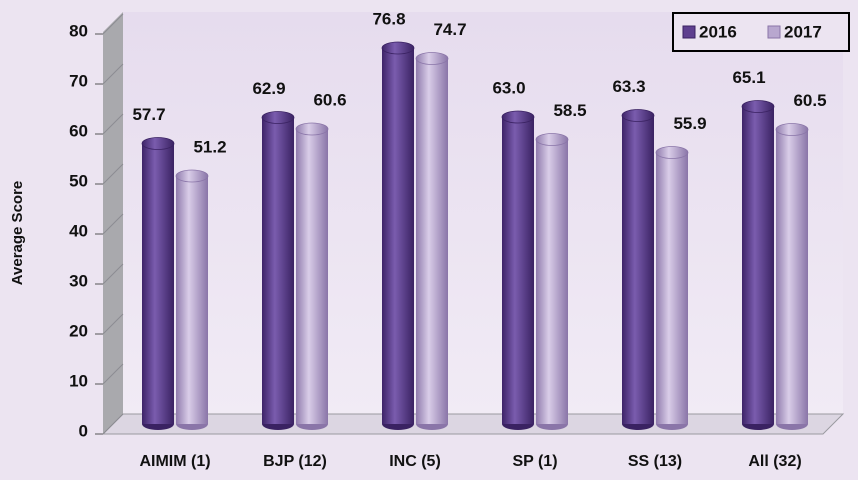  What do you see at coordinates (628, 86) in the screenshot?
I see `value-label: 63.3` at bounding box center [628, 86].